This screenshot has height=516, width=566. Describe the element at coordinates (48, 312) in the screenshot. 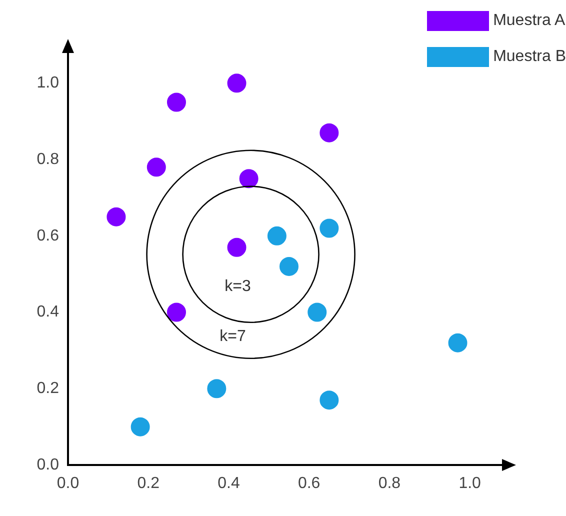

I see `y-tick-label: 0.4` at that location.